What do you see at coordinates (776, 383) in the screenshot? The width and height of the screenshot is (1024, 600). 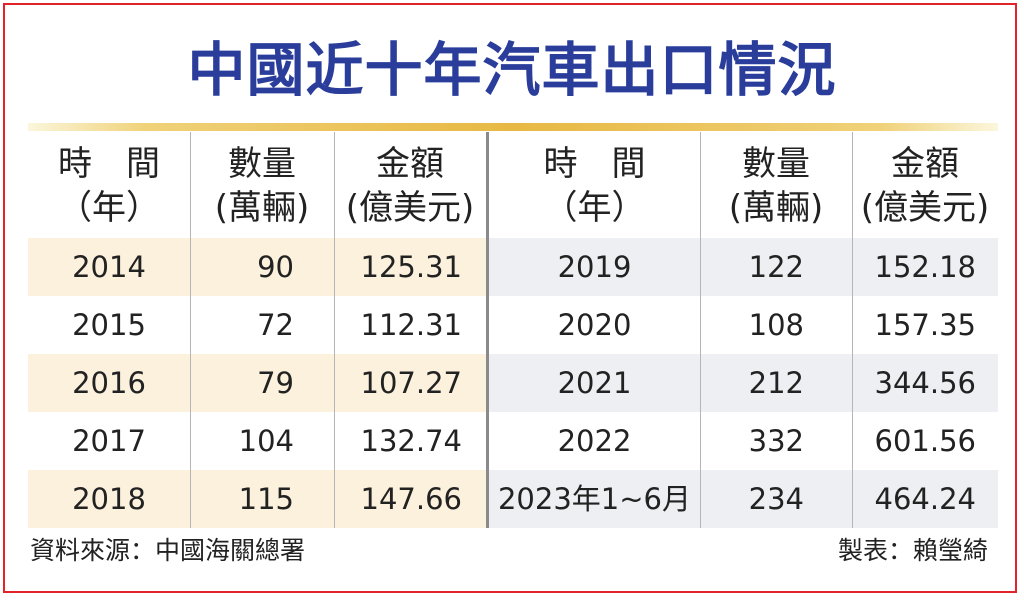 I see `table-cell-quantity: 212` at bounding box center [776, 383].